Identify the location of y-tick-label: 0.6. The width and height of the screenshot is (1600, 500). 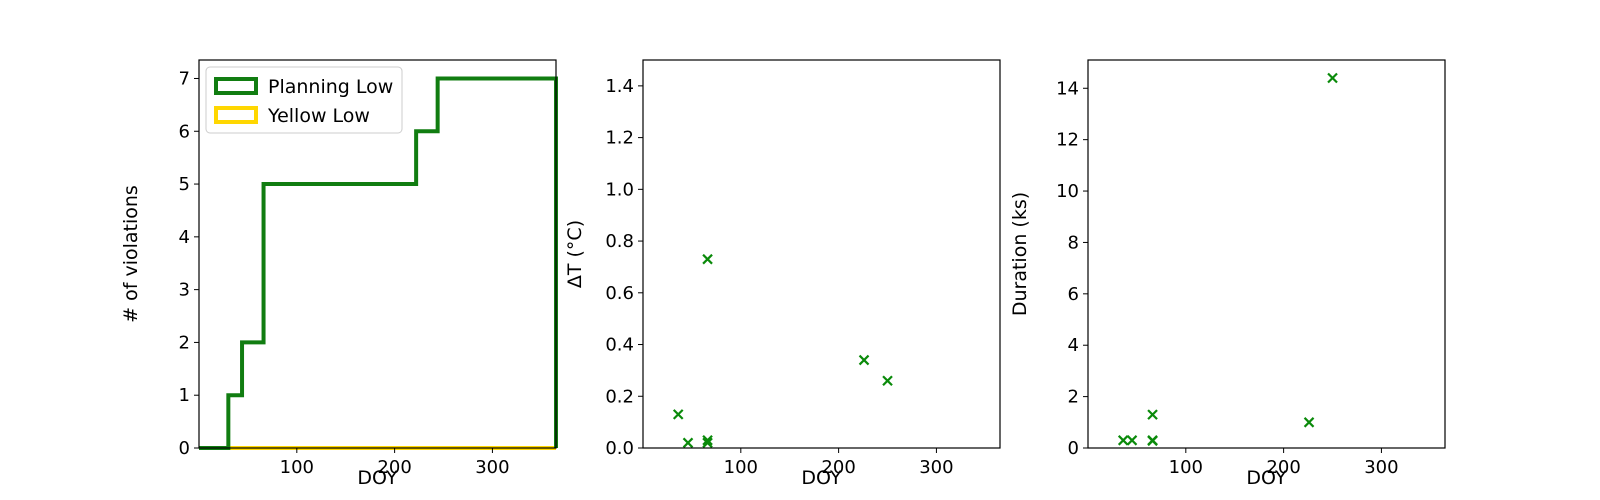
(619, 293).